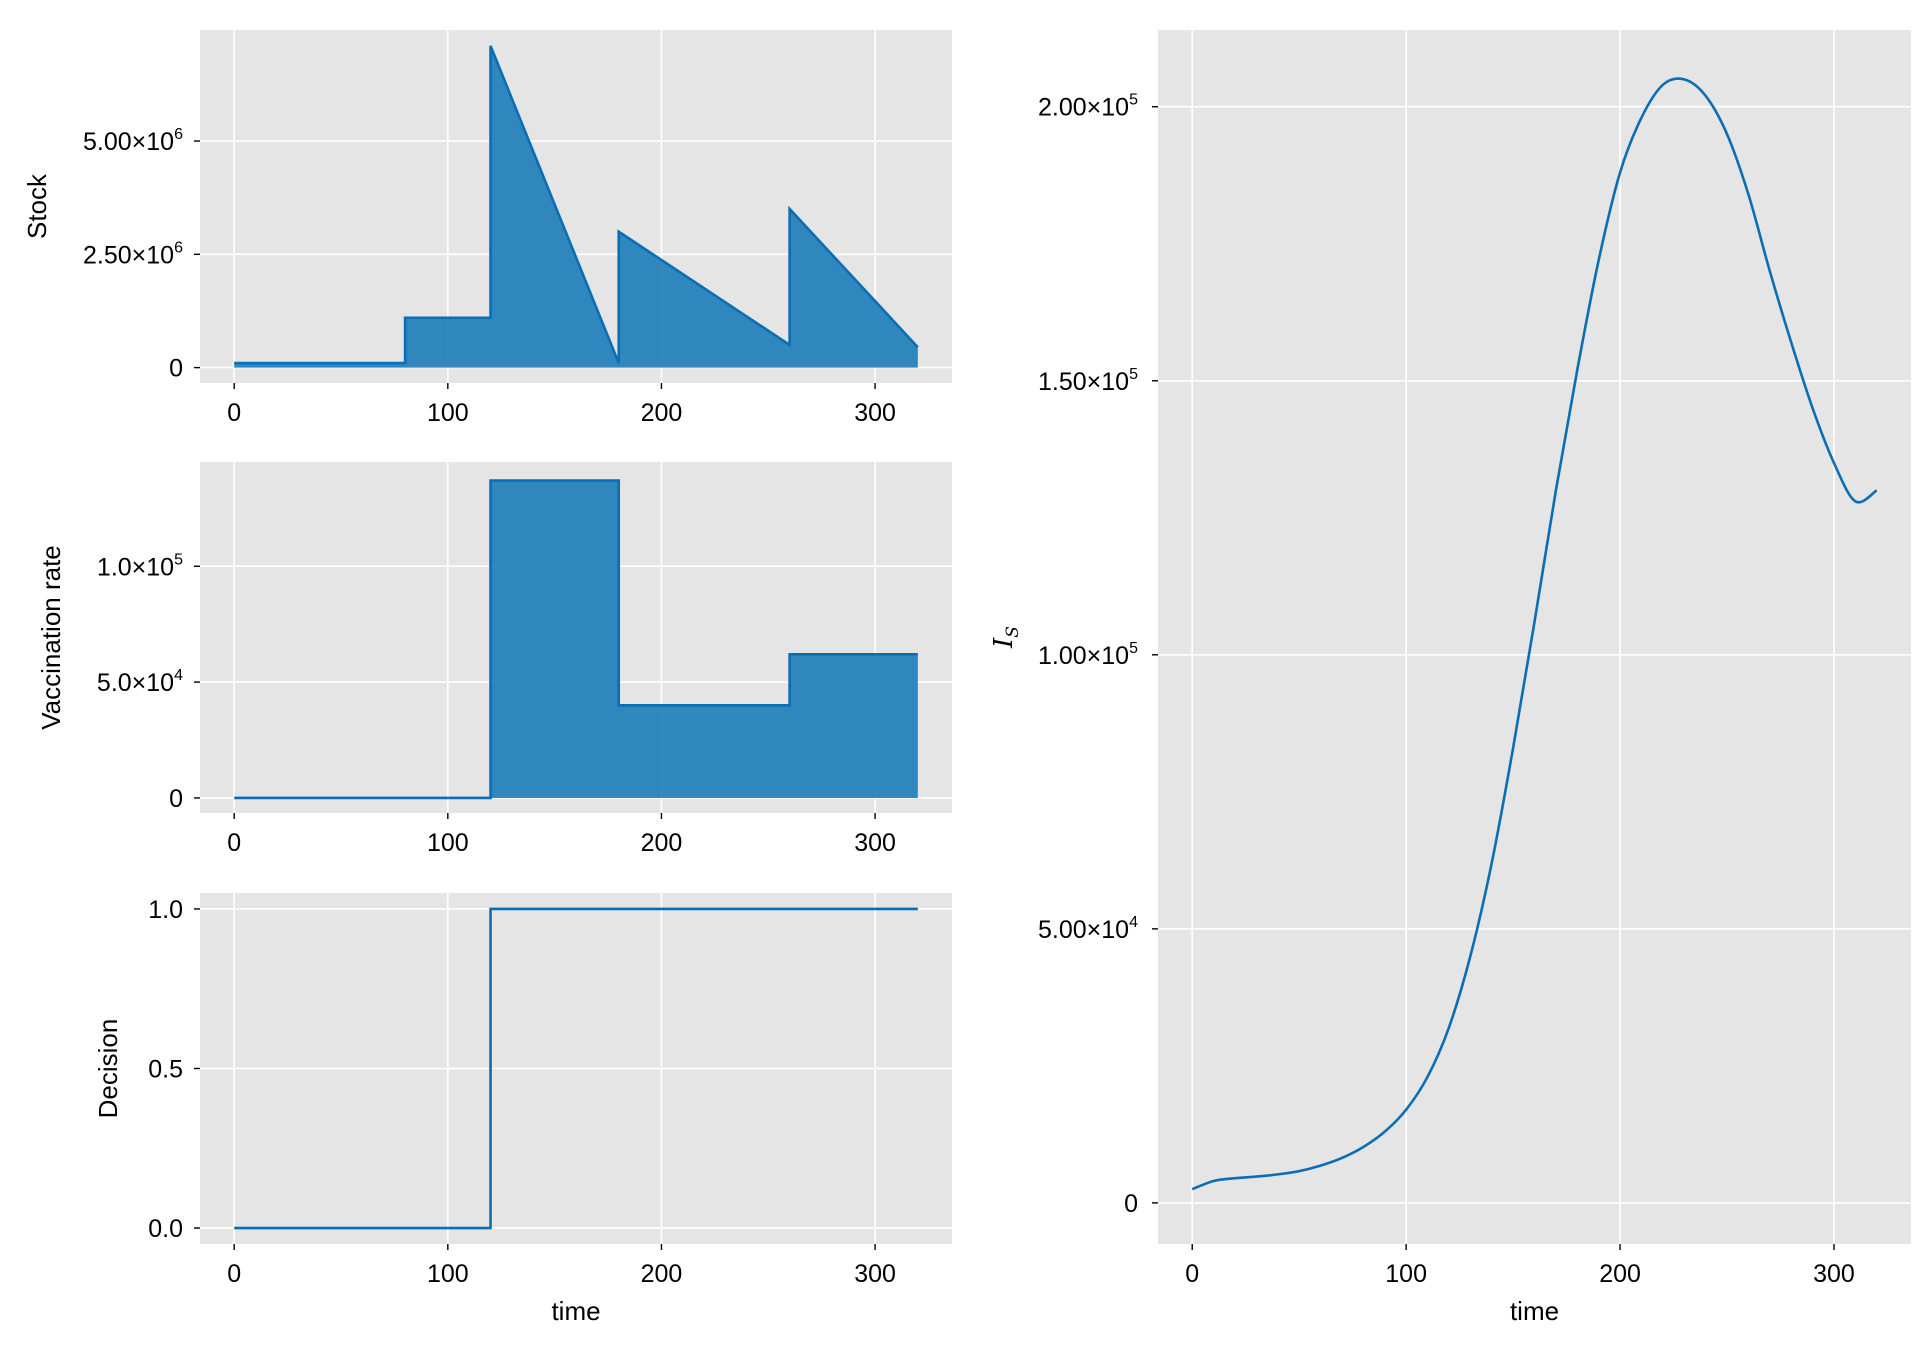 Image resolution: width=1929 pixels, height=1350 pixels. What do you see at coordinates (1088, 655) in the screenshot?
I see `y-tick-label: 1.00×10⁵` at bounding box center [1088, 655].